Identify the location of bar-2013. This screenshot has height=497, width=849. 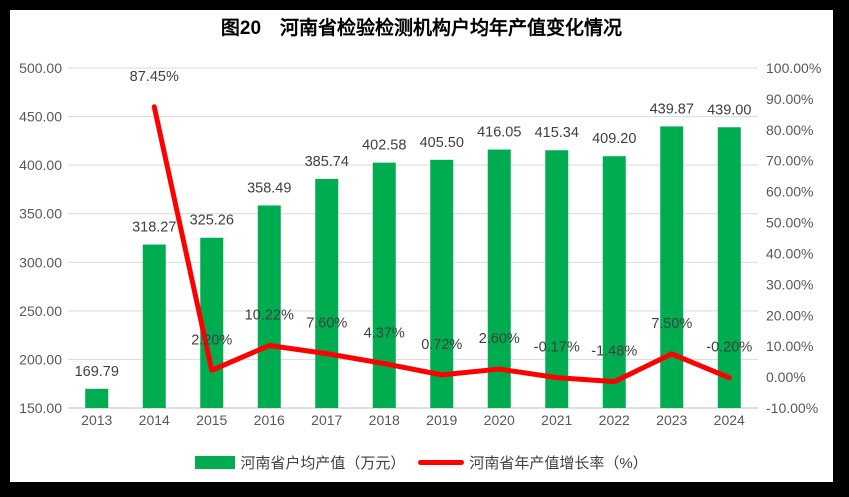
(97, 398).